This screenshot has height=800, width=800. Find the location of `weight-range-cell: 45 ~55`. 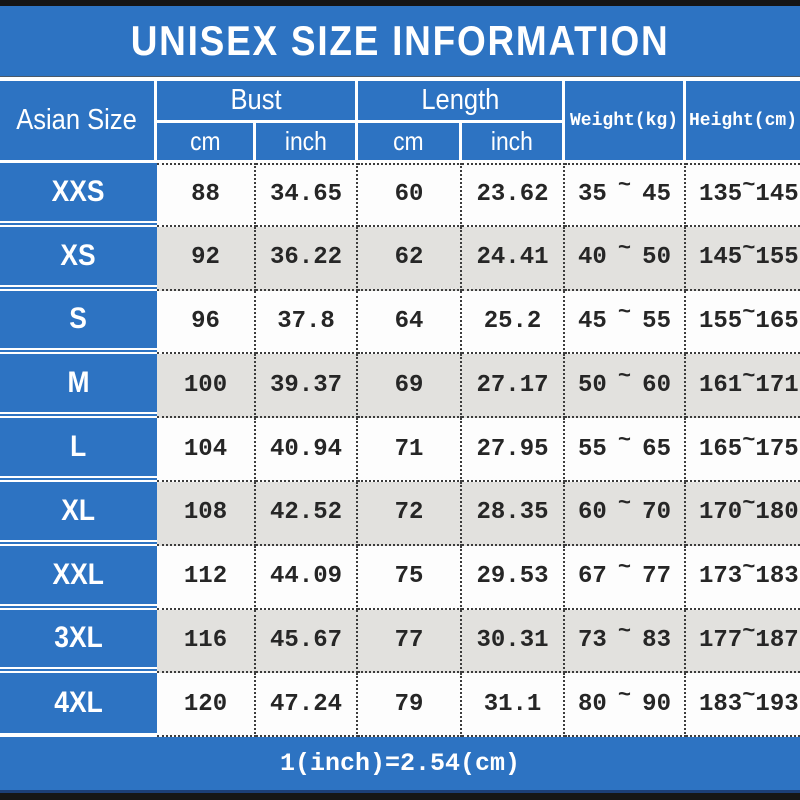

weight-range-cell: 45 ~55 is located at coordinates (625, 322).